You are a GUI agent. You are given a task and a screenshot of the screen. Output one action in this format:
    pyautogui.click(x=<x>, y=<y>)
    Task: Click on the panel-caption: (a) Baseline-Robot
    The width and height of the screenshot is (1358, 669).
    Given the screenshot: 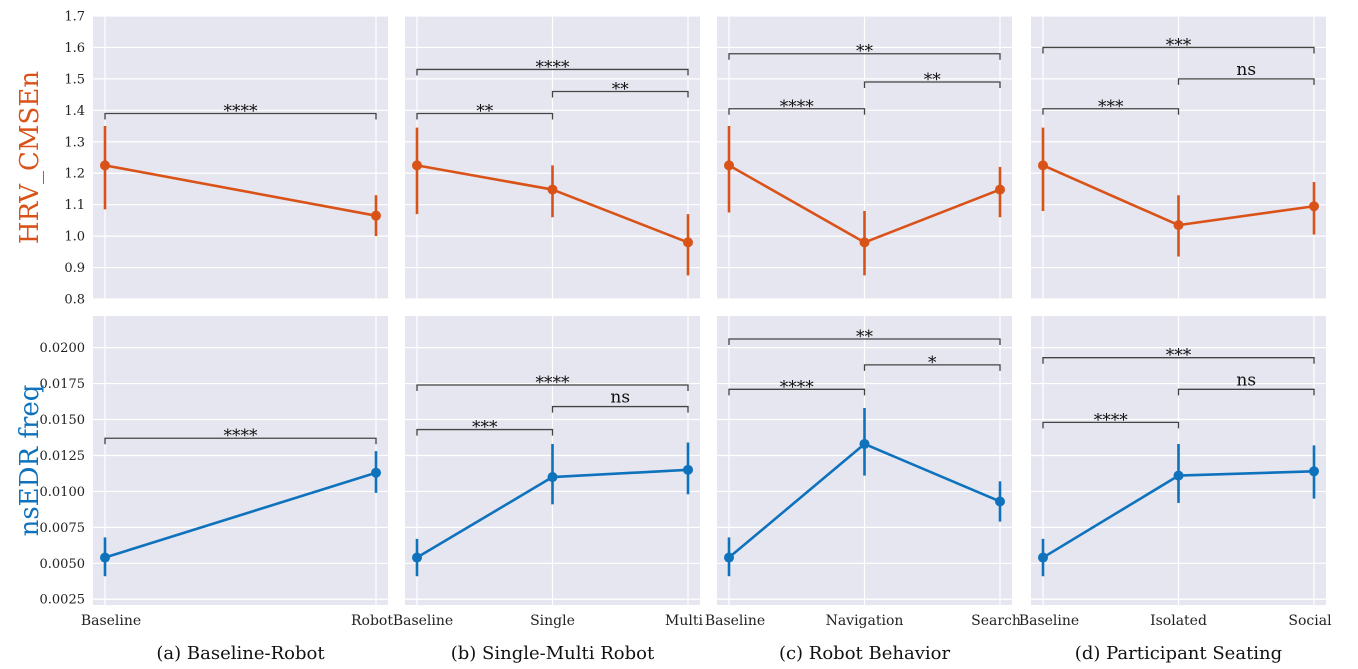 What is the action you would take?
    pyautogui.click(x=240, y=653)
    